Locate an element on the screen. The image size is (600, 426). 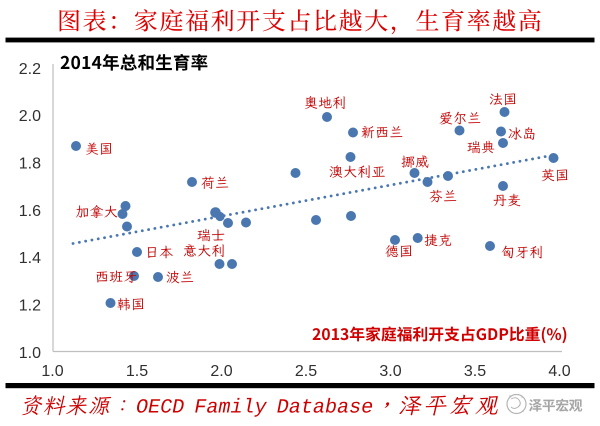
svg-text: 1.8 is located at coordinates (30, 164).